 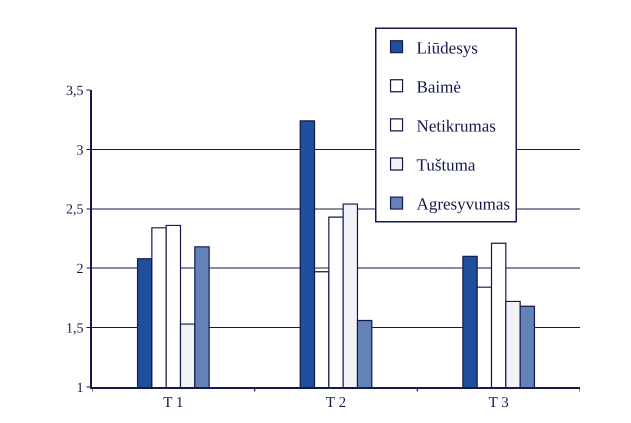 What do you see at coordinates (336, 402) in the screenshot?
I see `x-tick-label: T 2` at bounding box center [336, 402].